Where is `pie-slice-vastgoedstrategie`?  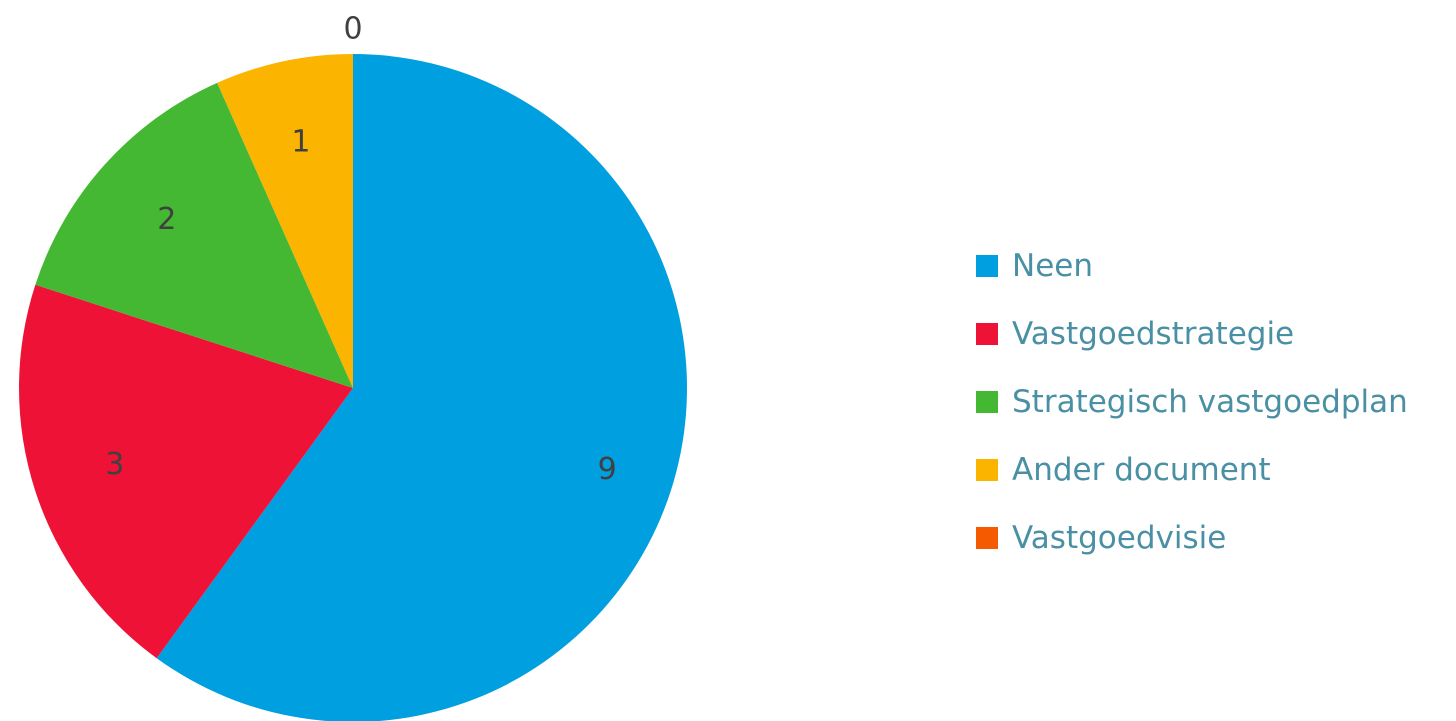 pie-slice-vastgoedstrategie is located at coordinates (185, 471).